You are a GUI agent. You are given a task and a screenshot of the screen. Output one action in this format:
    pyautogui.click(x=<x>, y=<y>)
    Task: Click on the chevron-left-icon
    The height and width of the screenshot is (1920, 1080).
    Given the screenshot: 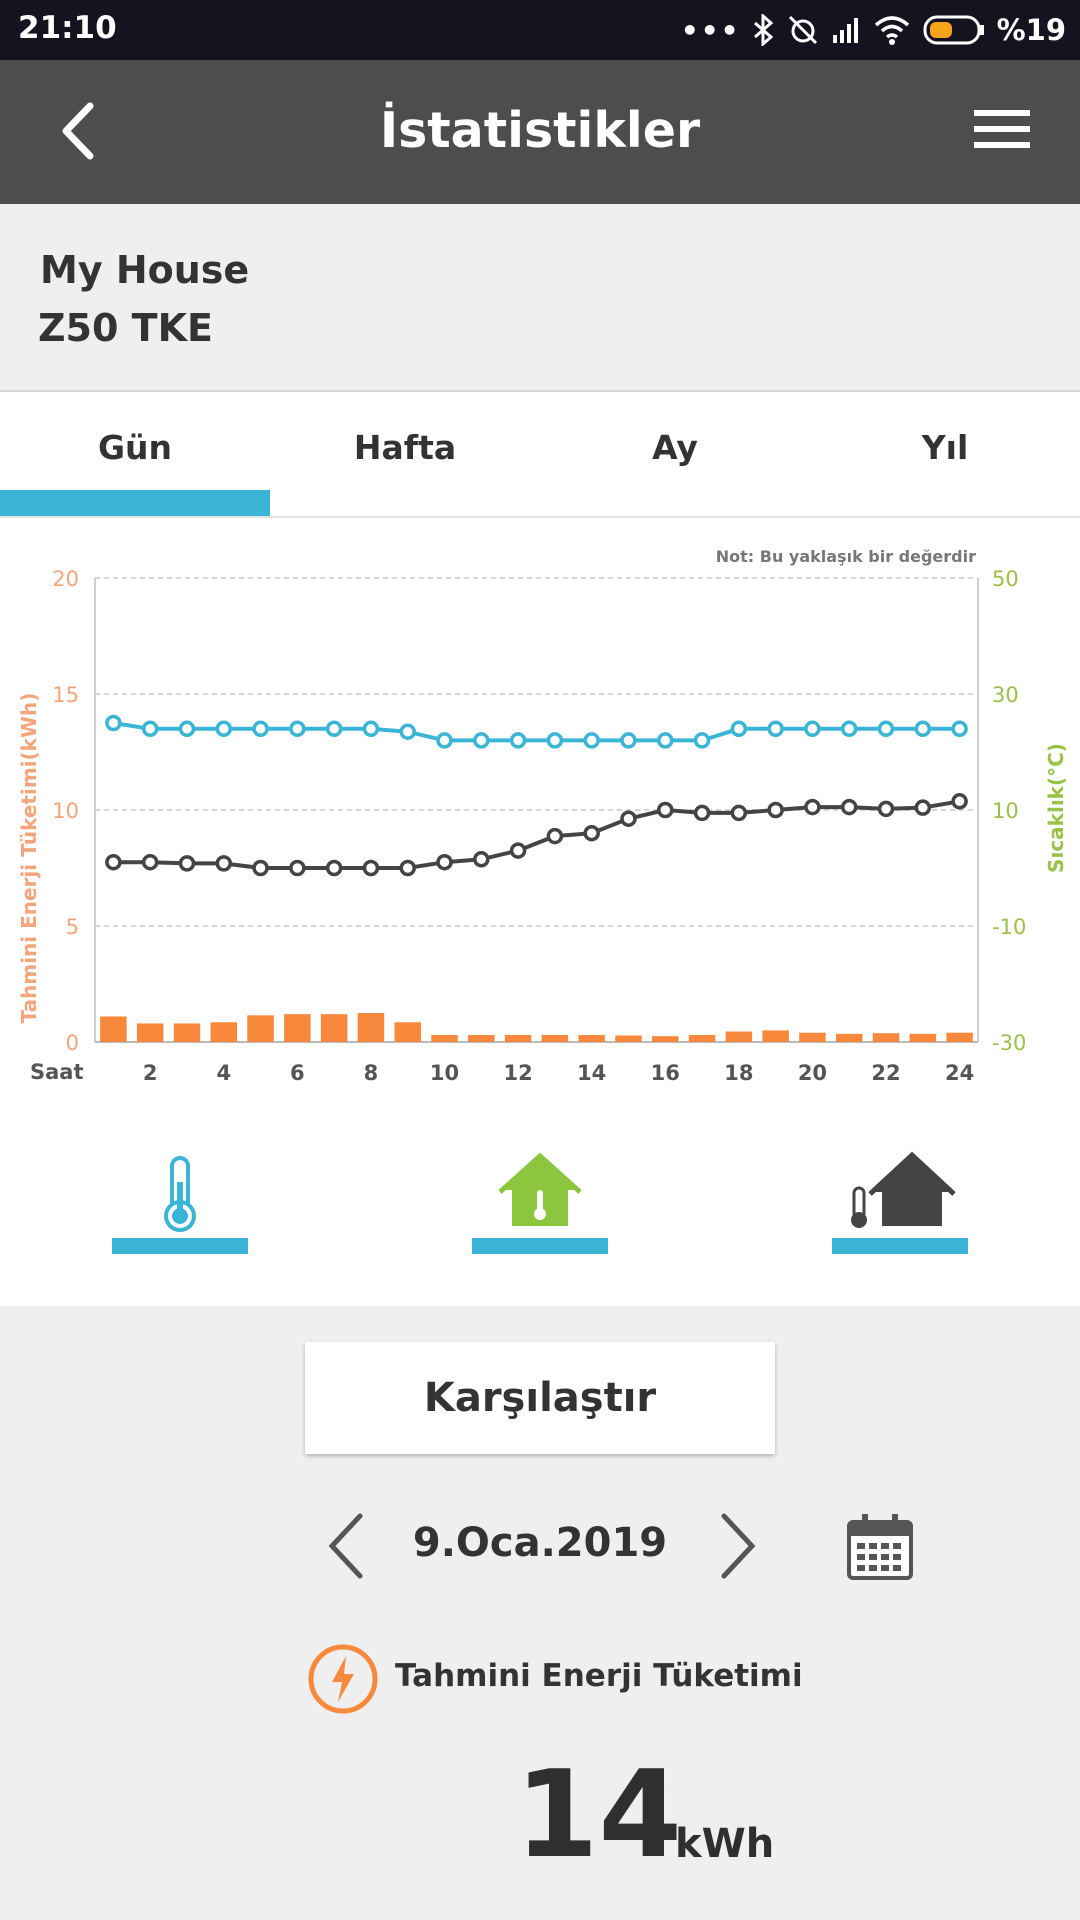 What is the action you would take?
    pyautogui.click(x=345, y=1546)
    